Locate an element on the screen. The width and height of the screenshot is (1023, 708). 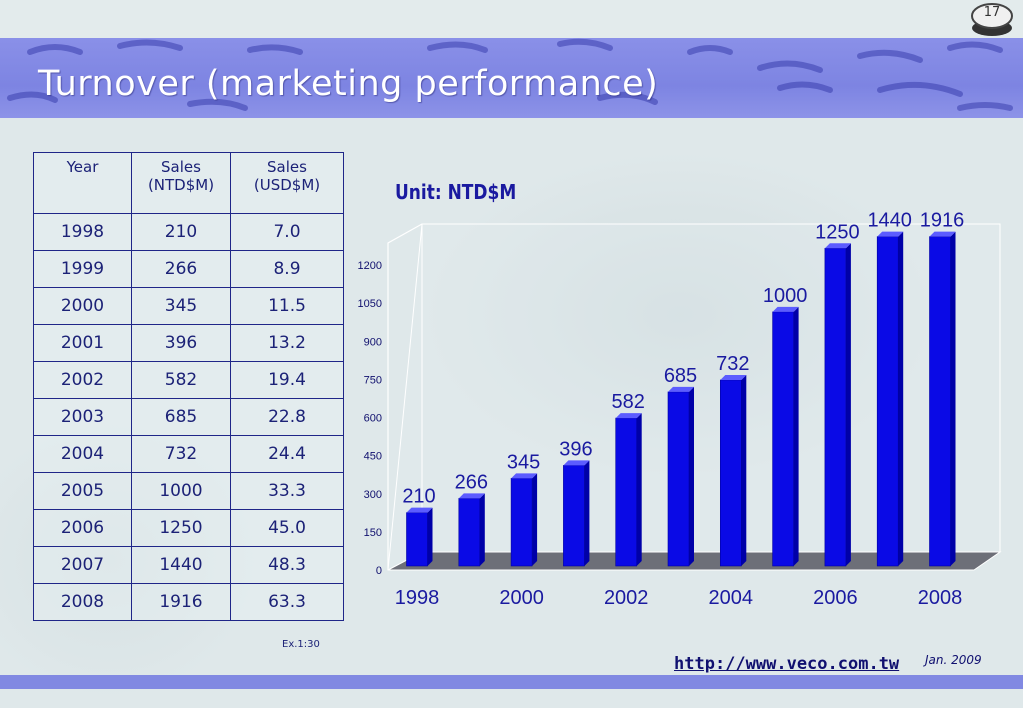
table-header-cell: Sales (NTD$M) is located at coordinates (181, 183).